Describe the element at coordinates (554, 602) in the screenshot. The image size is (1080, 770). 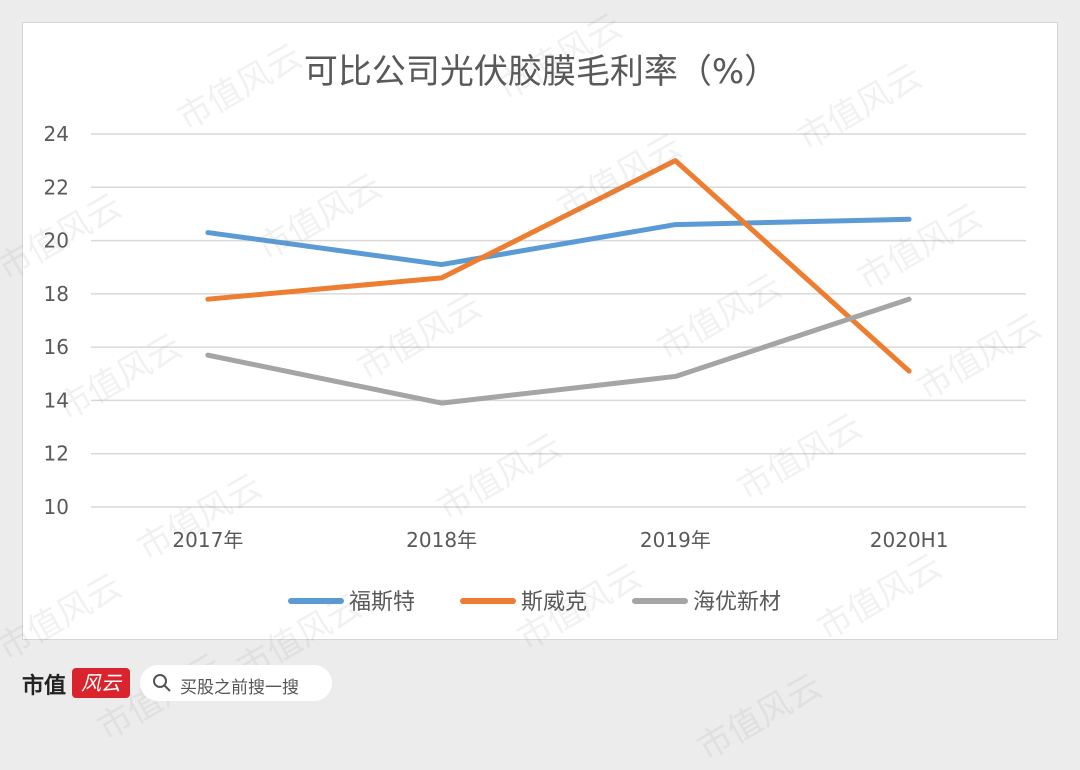
I see `legend-label: 斯威克` at that location.